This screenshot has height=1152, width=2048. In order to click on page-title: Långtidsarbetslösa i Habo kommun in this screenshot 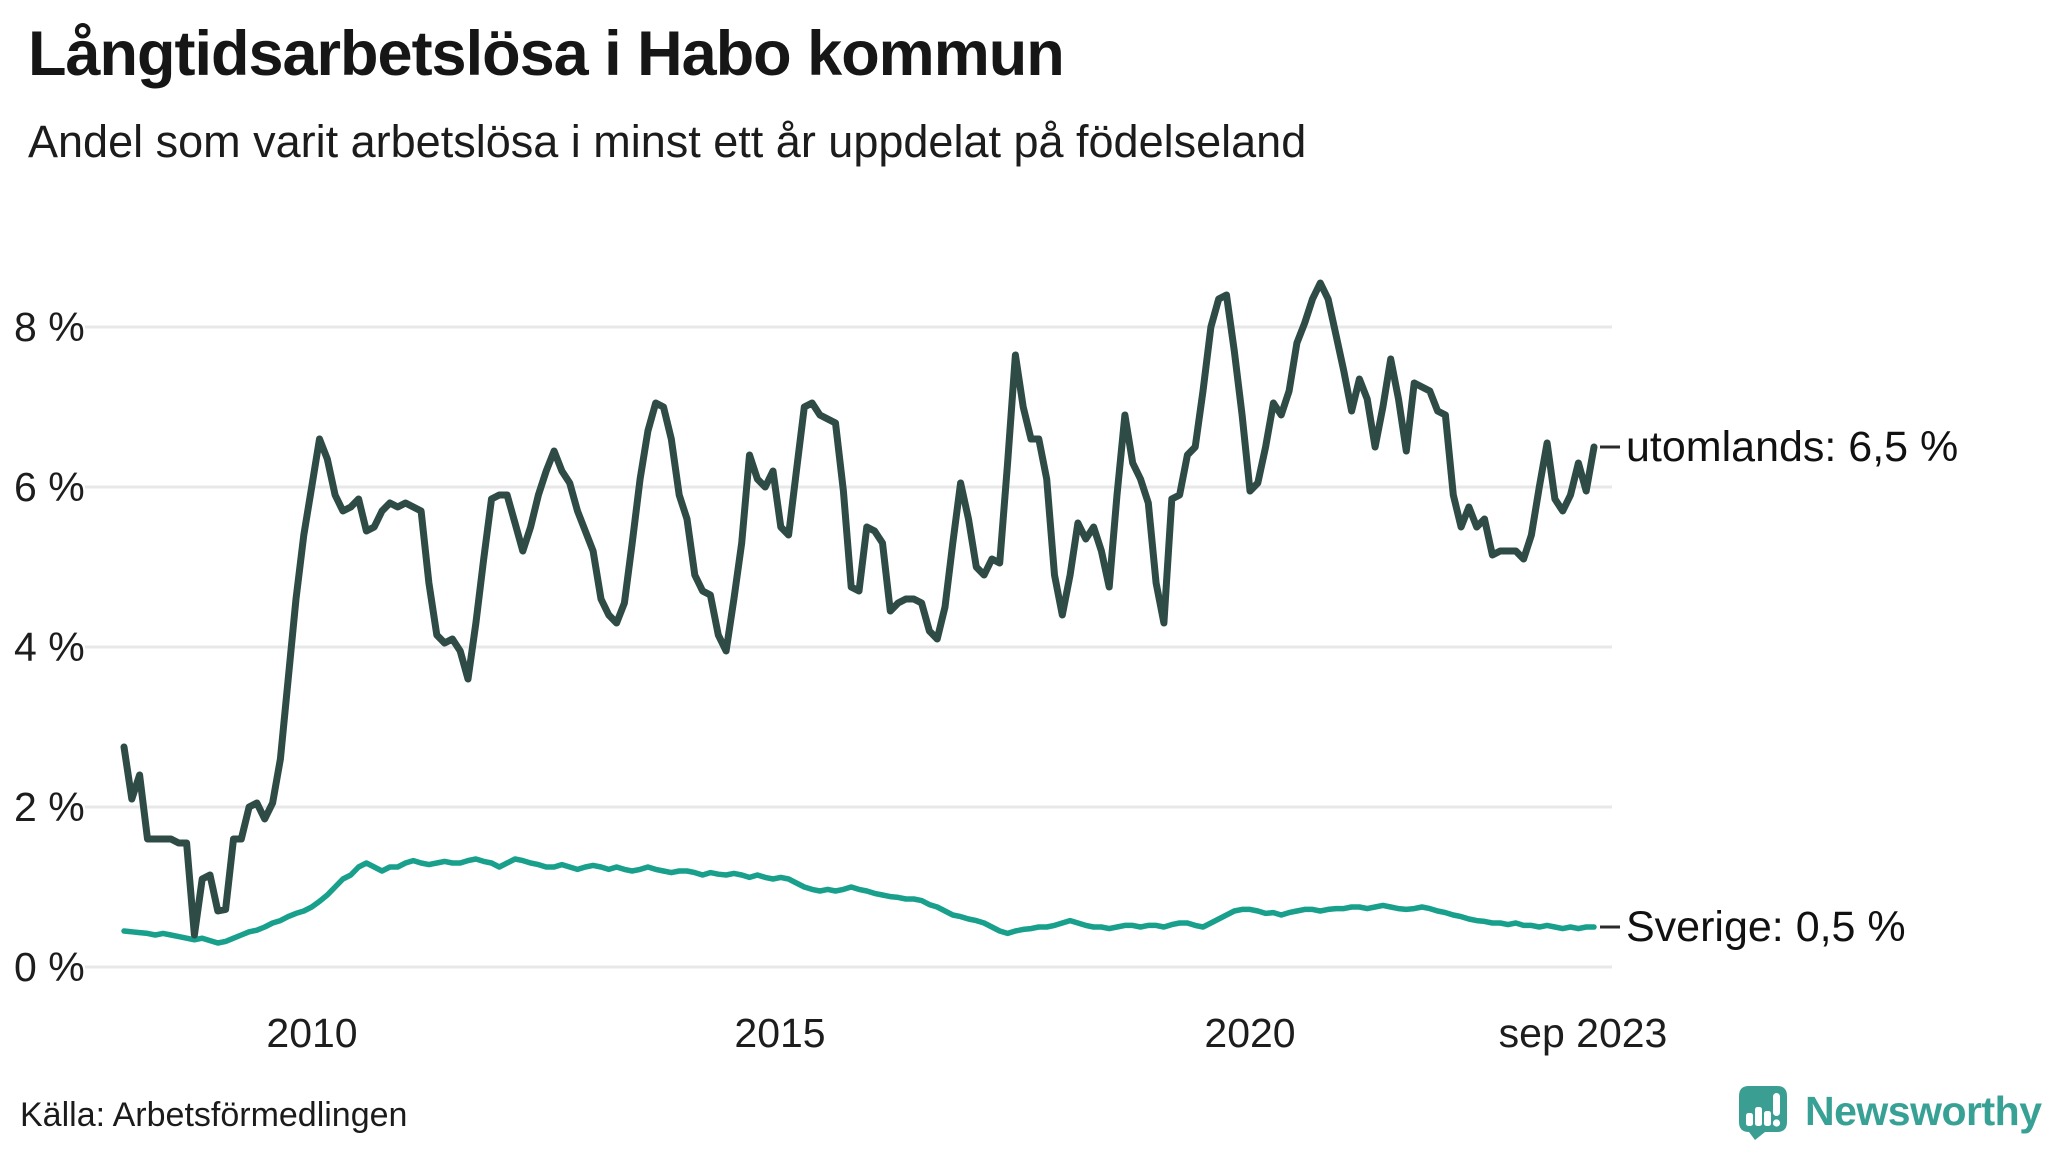, I will do `click(546, 54)`.